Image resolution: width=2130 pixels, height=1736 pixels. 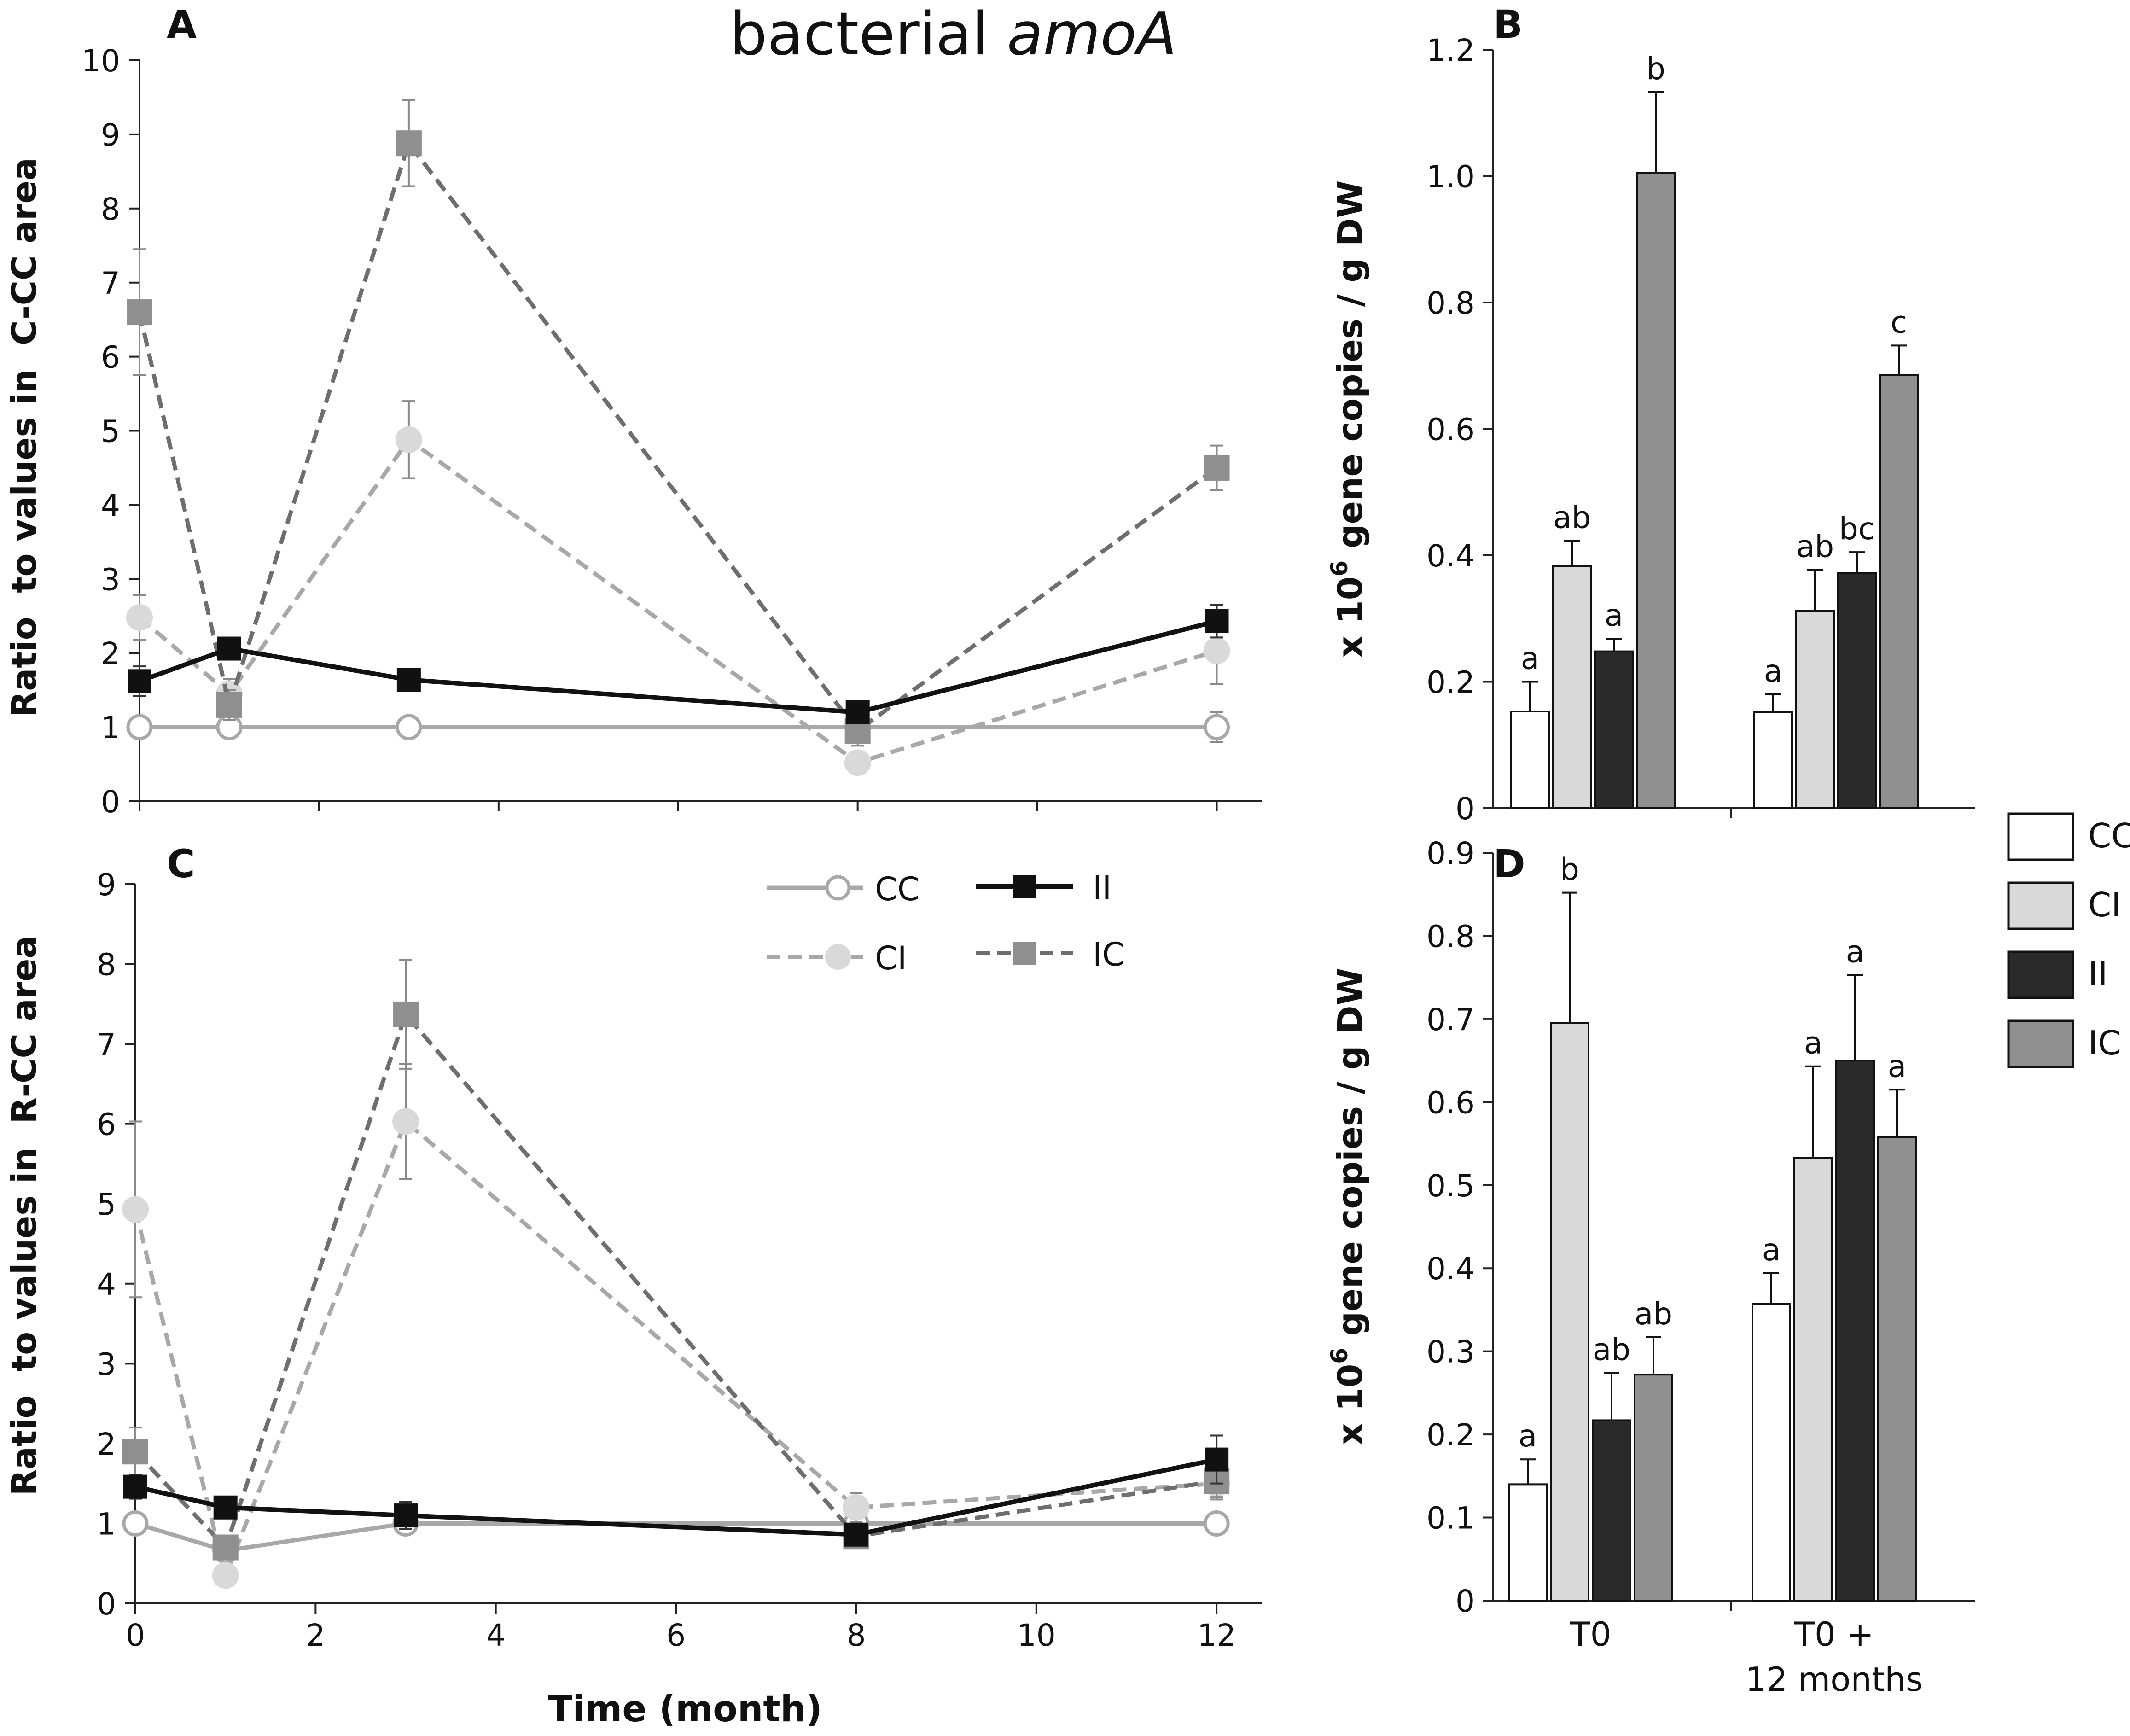 What do you see at coordinates (1350, 1158) in the screenshot?
I see `panel-d-ylabel-suffix: gene copies / g DW` at bounding box center [1350, 1158].